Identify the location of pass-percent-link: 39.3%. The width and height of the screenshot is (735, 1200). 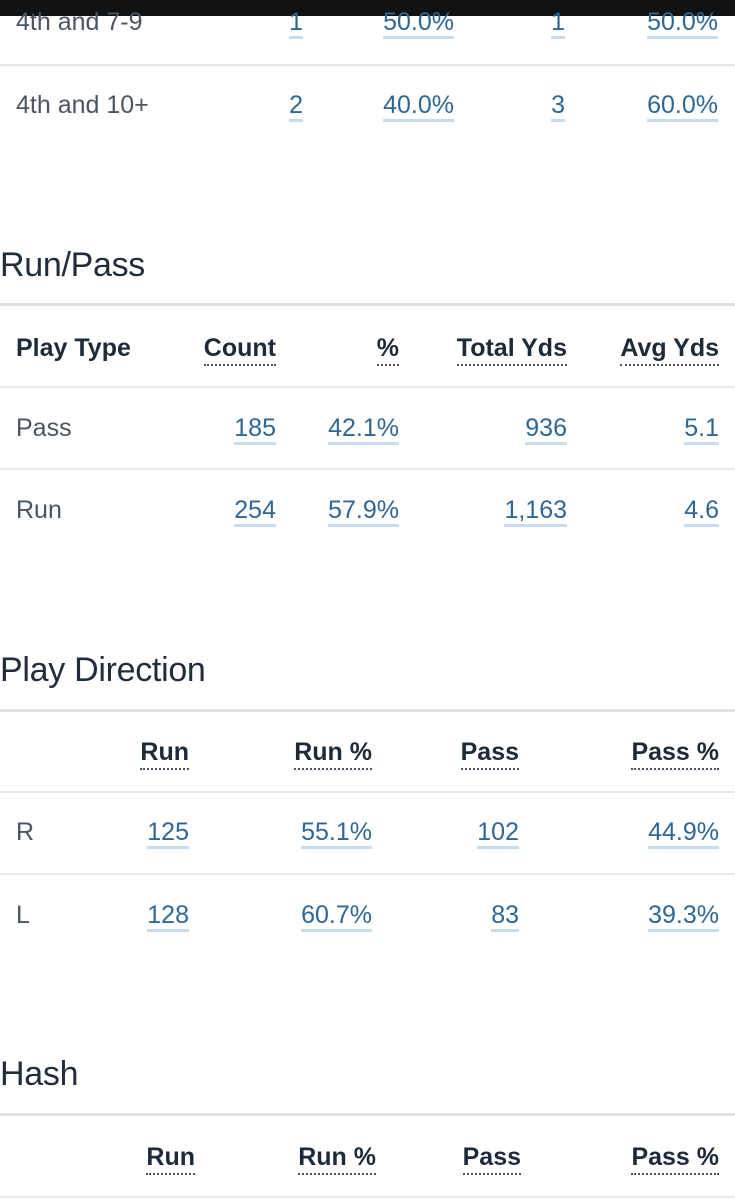
(683, 917).